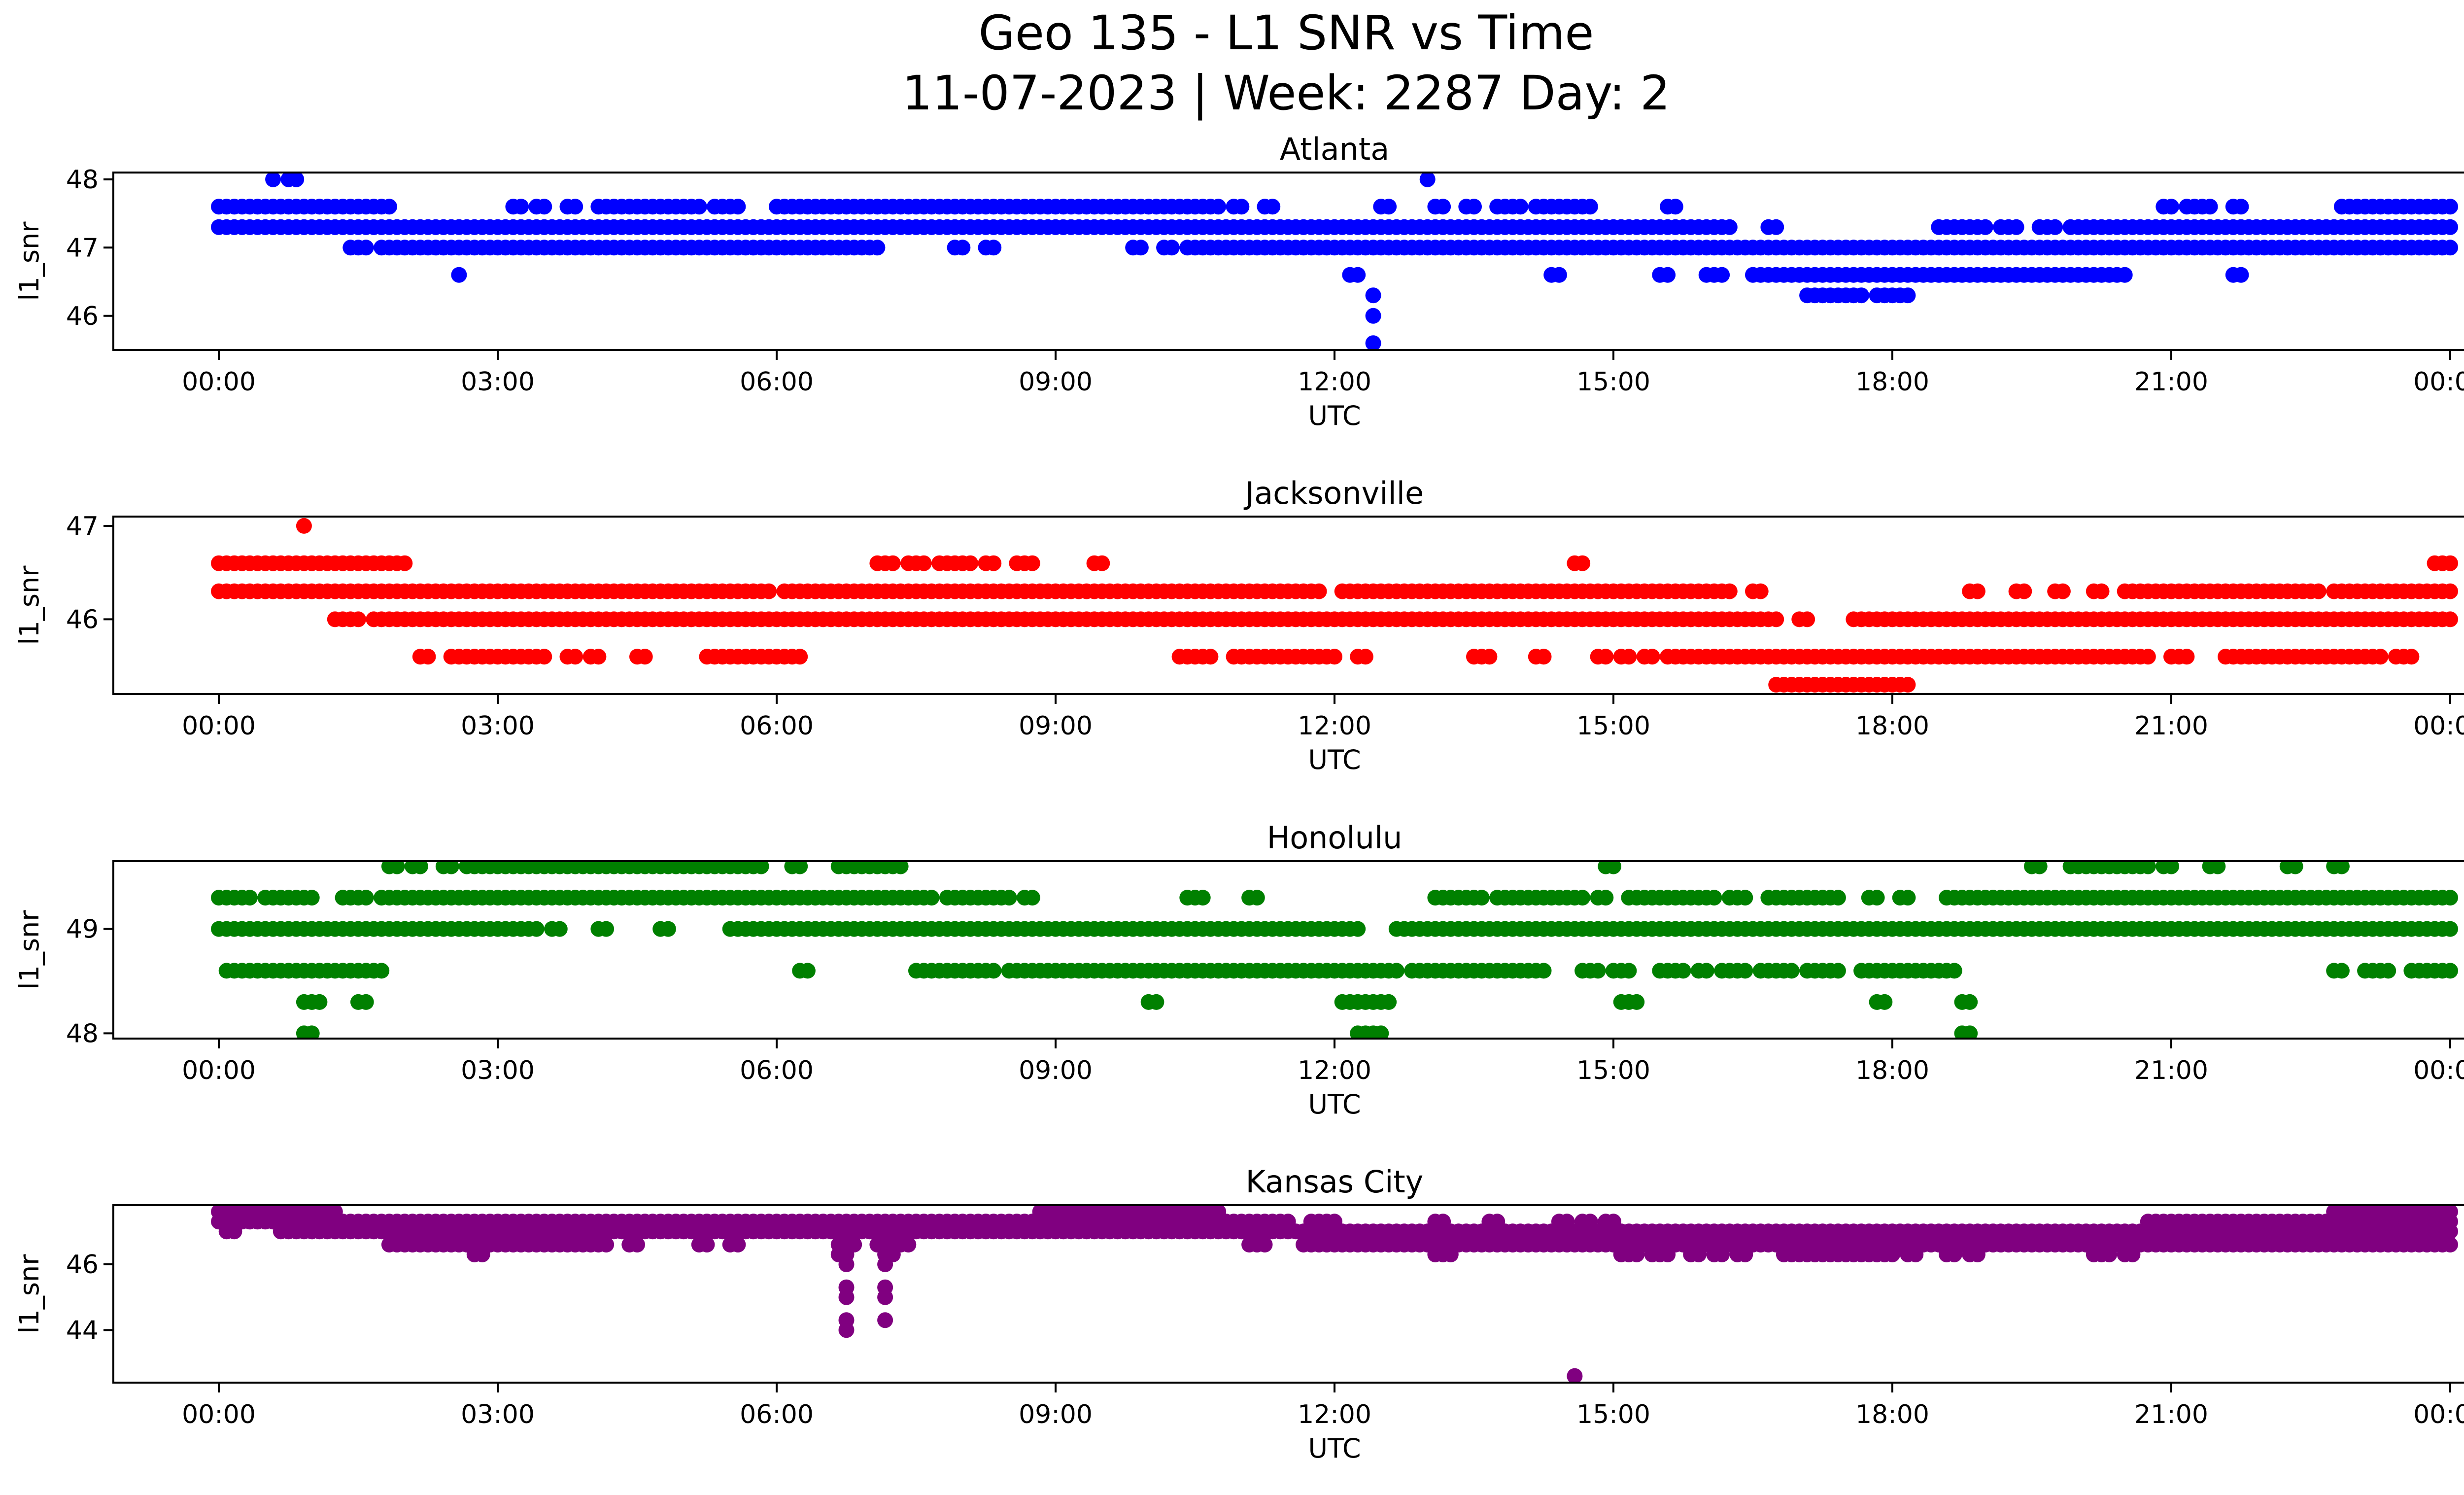 This screenshot has width=2464, height=1495. What do you see at coordinates (1286, 93) in the screenshot?
I see `figure-title-line2: 11-07-2023 | Week: 2287 Day: 2` at bounding box center [1286, 93].